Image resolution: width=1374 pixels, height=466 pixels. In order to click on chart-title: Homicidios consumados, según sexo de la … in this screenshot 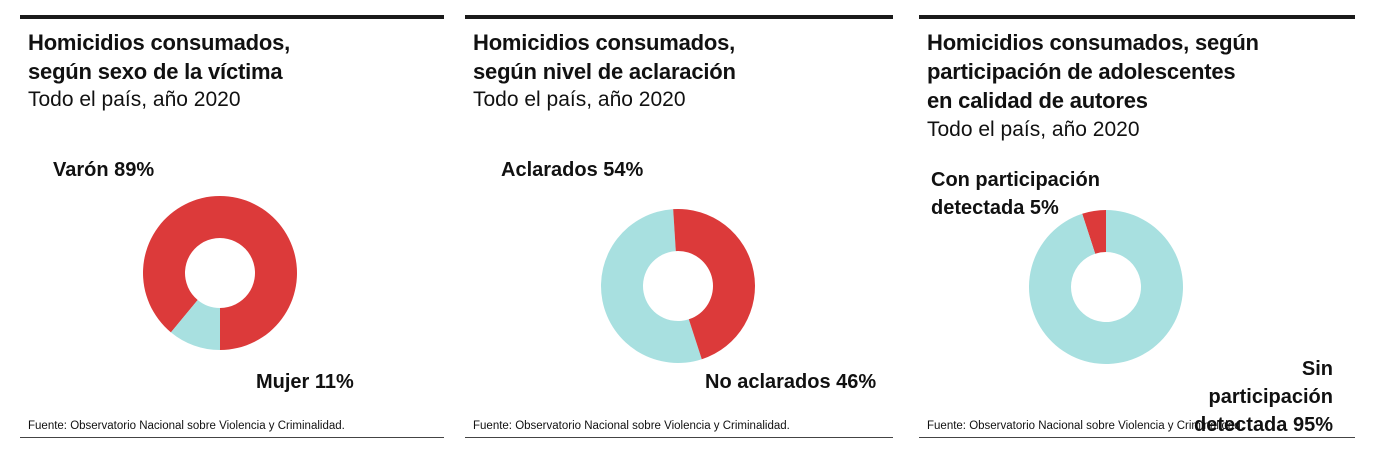, I will do `click(159, 57)`.